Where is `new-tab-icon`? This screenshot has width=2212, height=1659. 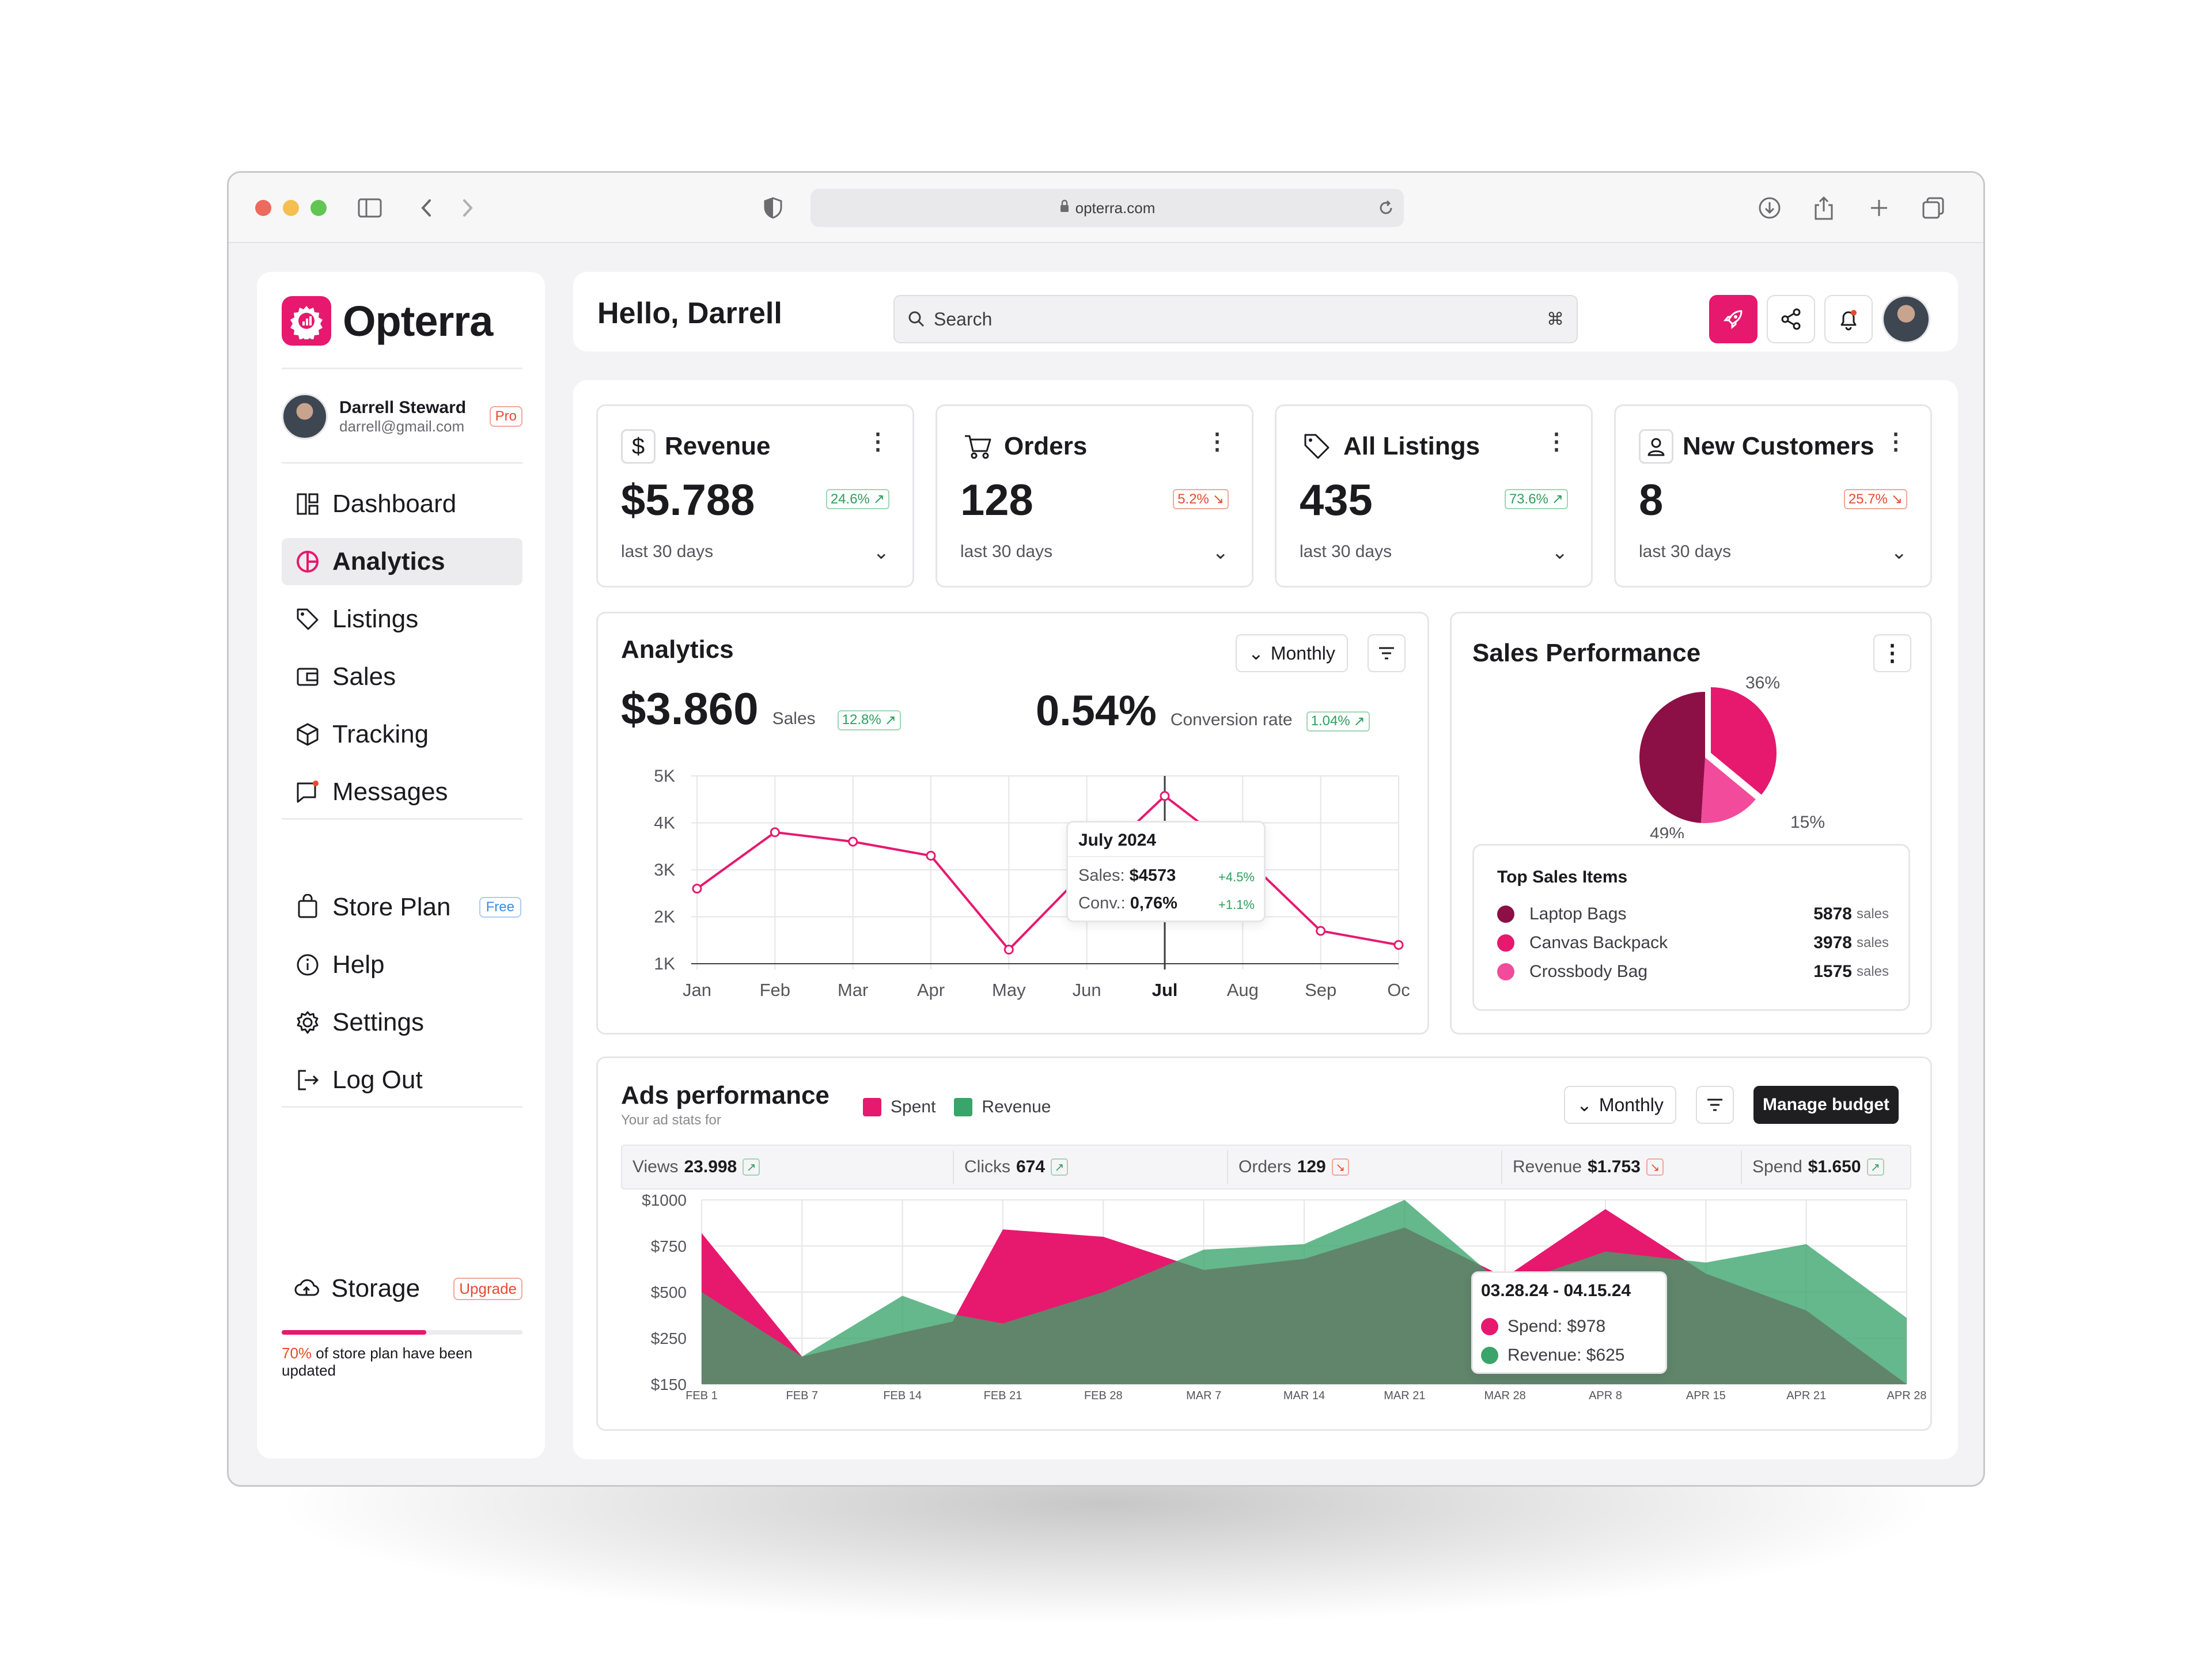 new-tab-icon is located at coordinates (1879, 208).